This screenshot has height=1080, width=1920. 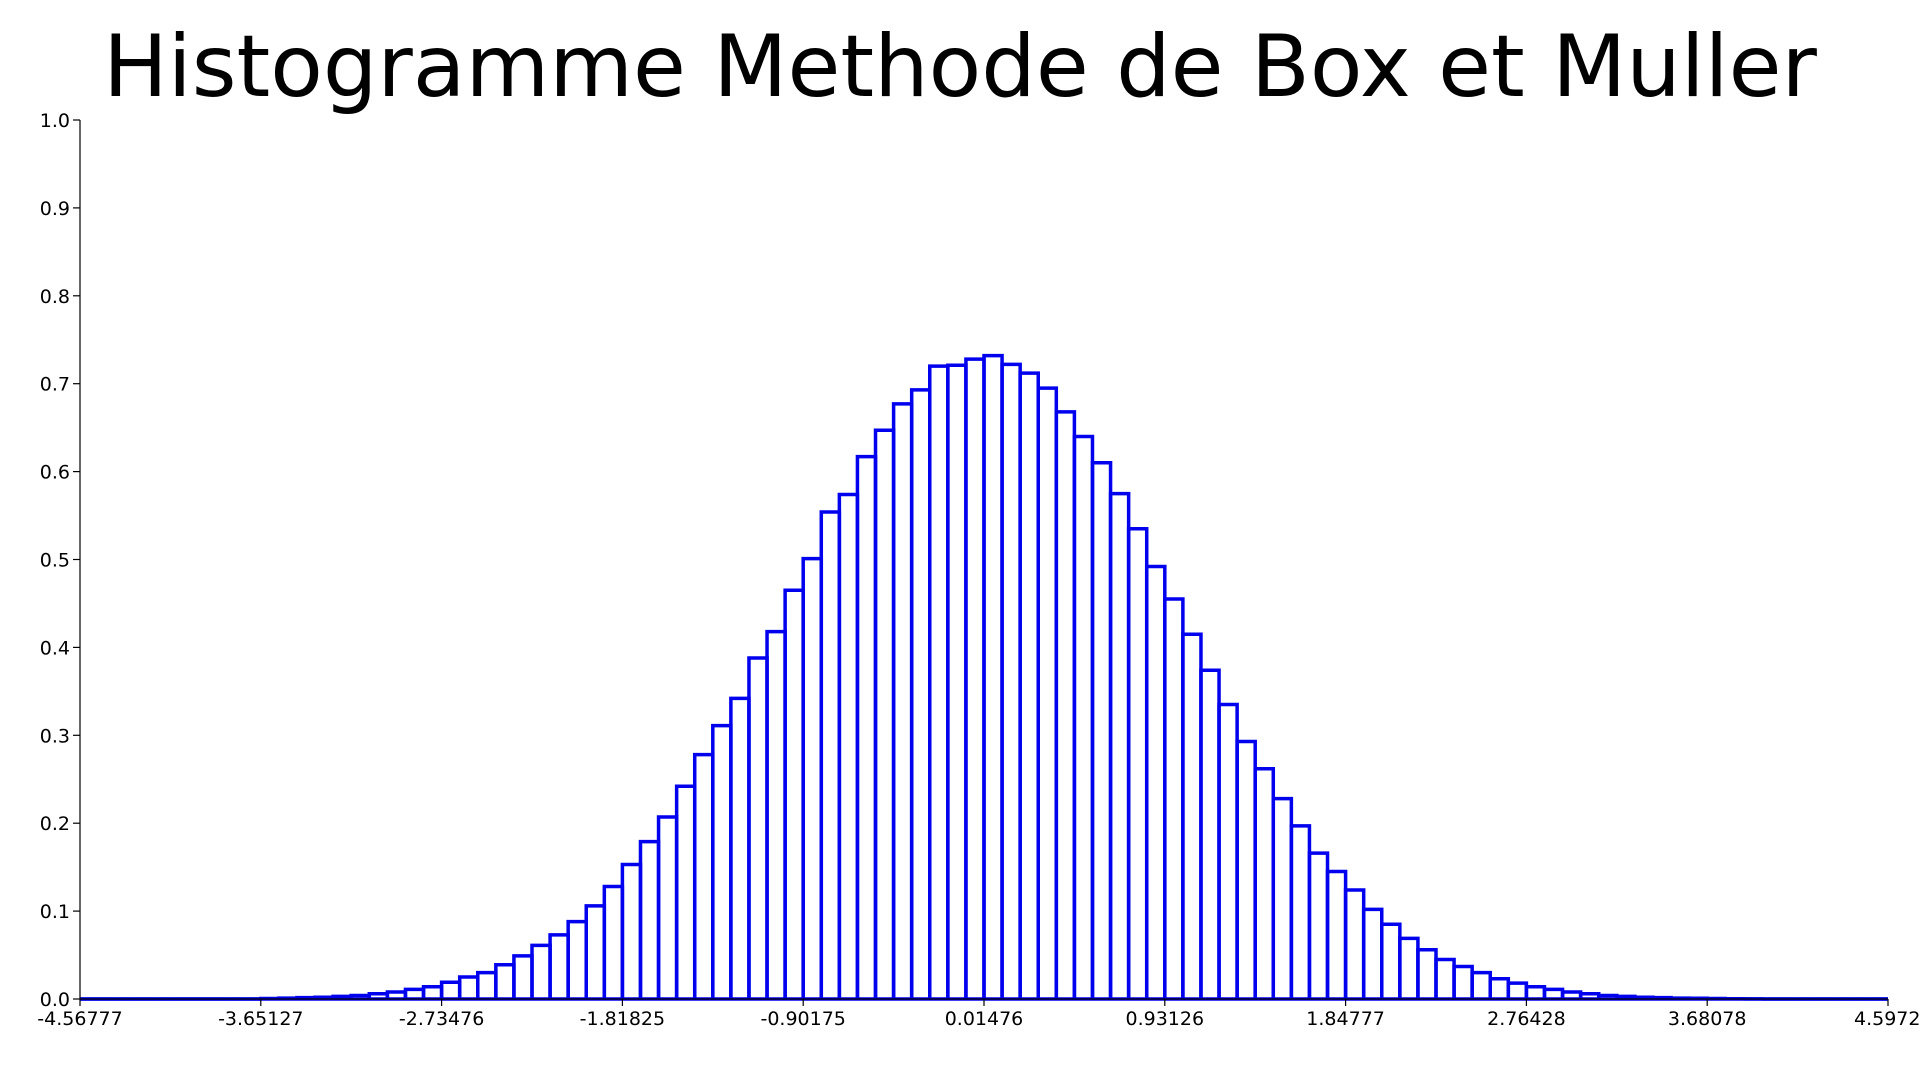 I want to click on y-tick-label: 0.4, so click(x=55, y=648).